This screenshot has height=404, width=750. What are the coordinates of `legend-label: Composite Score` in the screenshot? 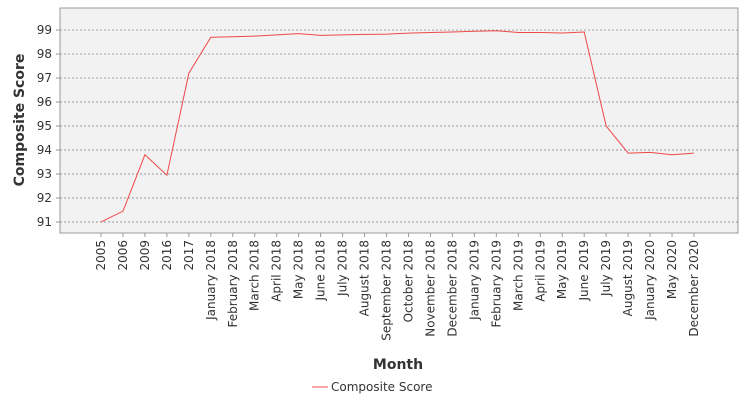 It's located at (381, 387).